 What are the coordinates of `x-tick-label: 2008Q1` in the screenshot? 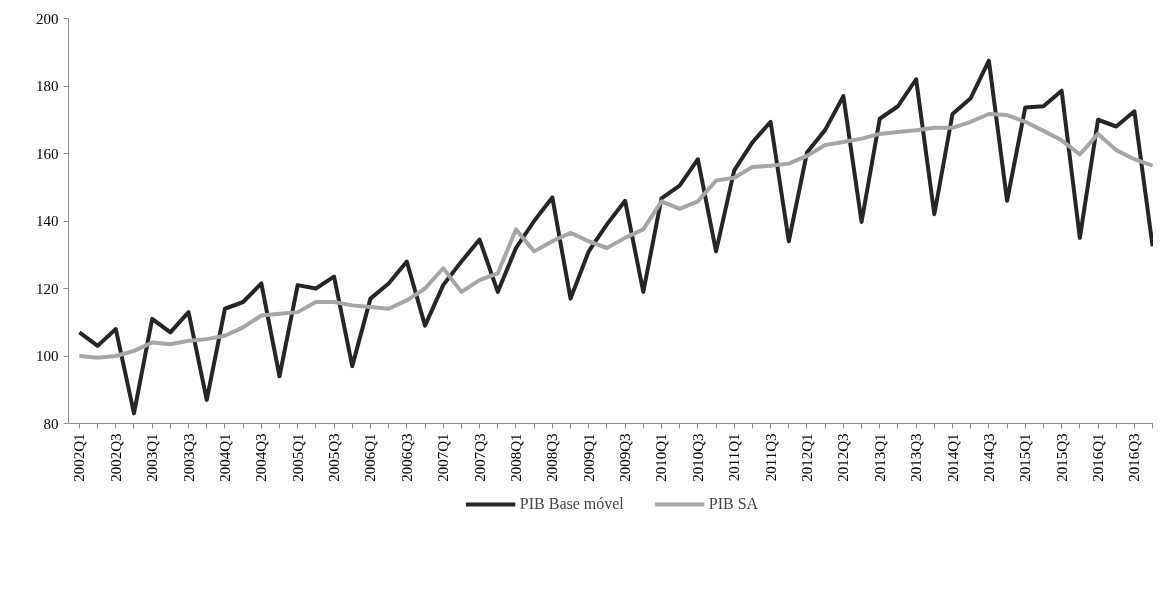 It's located at (515, 457).